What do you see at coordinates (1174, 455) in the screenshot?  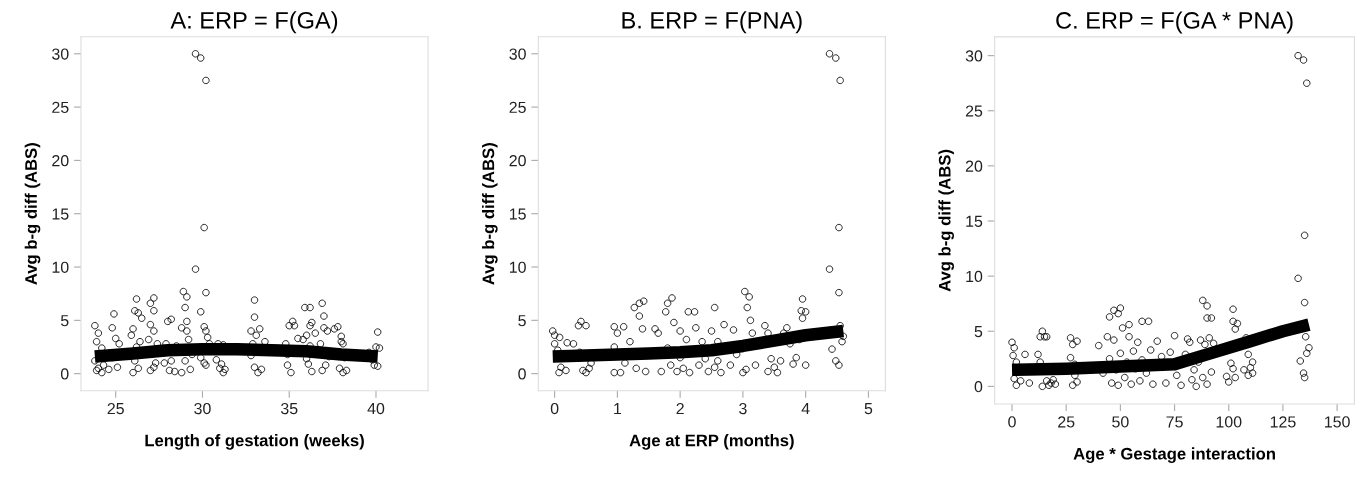 I see `x-axis-title: Age * Gestage interaction` at bounding box center [1174, 455].